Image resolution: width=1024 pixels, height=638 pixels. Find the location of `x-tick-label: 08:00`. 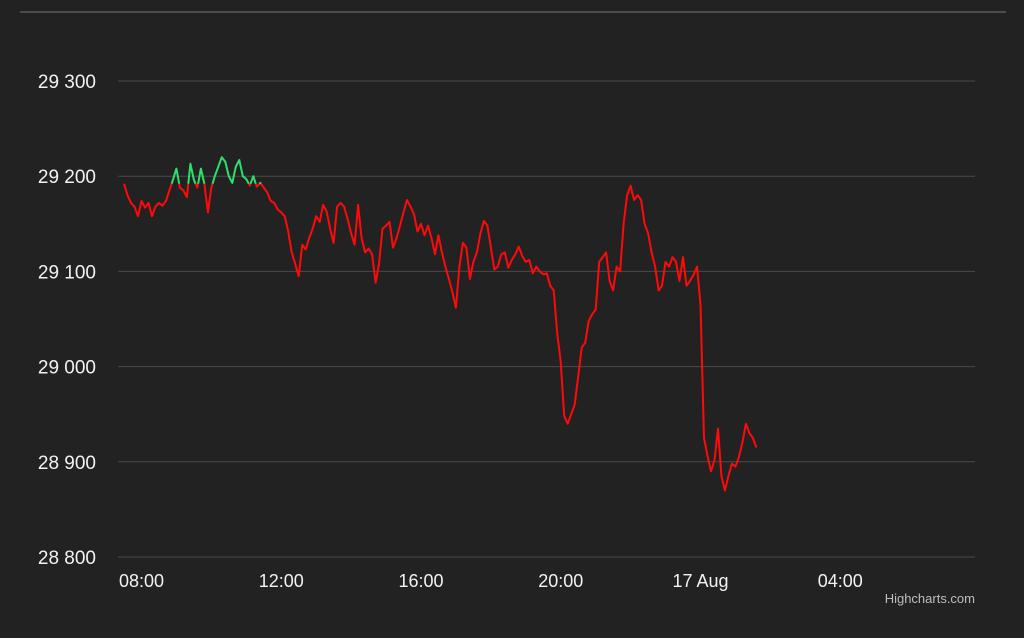

x-tick-label: 08:00 is located at coordinates (141, 581).